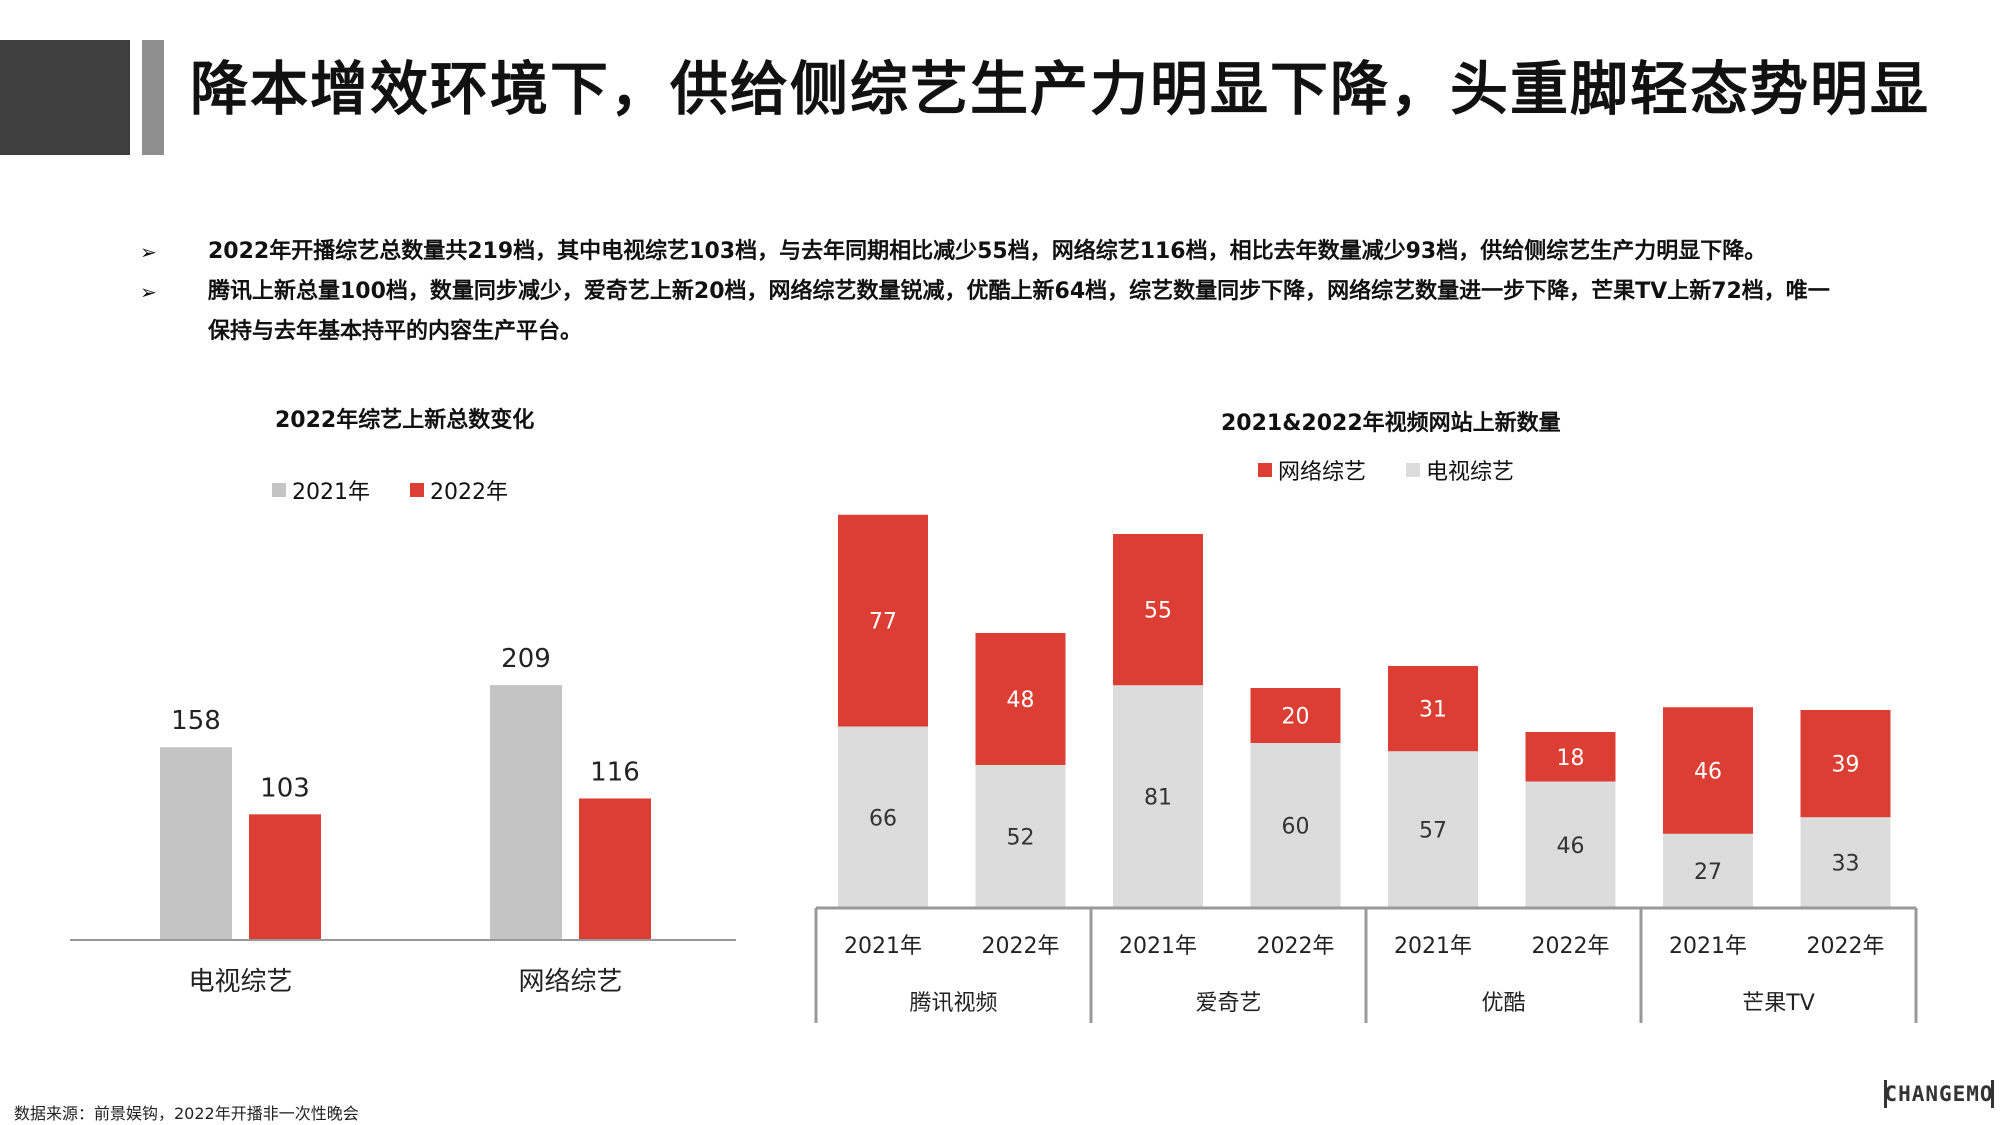 This screenshot has height=1125, width=2000. I want to click on data-label: 103, so click(285, 788).